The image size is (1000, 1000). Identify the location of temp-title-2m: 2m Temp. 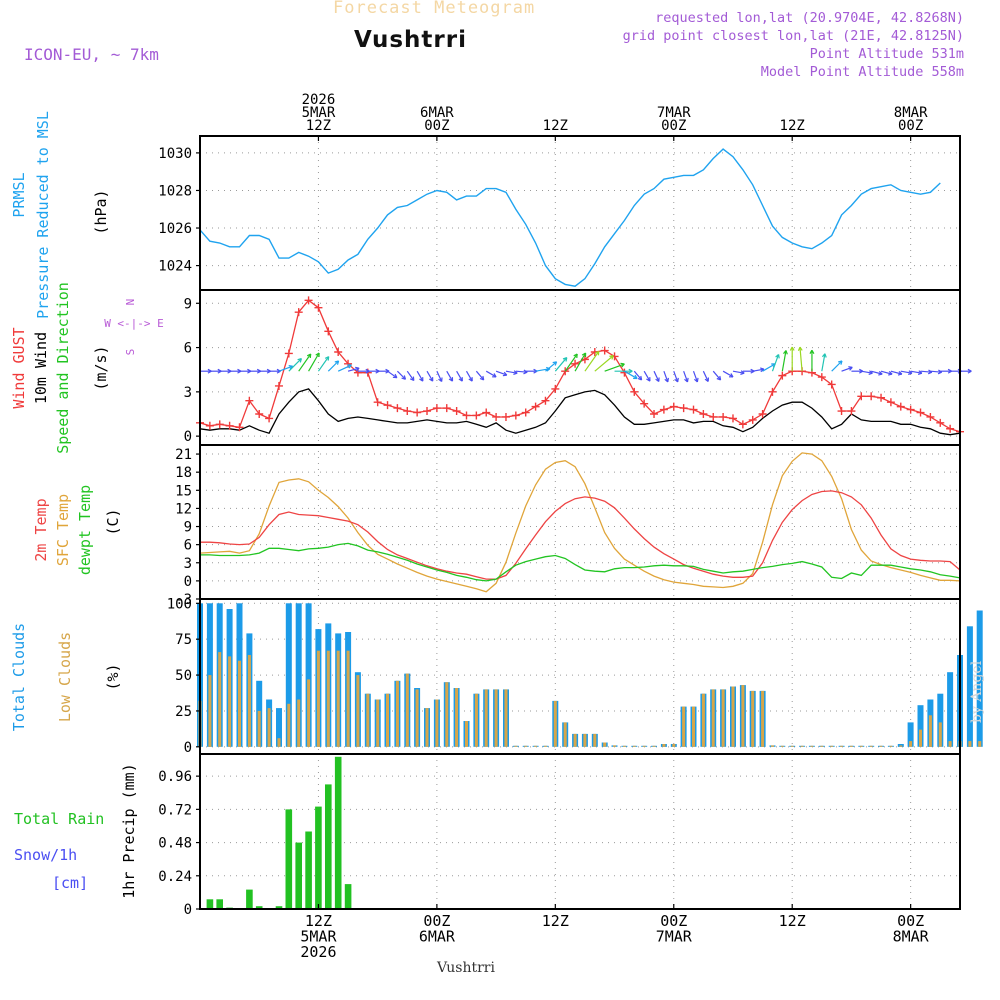
(41, 529).